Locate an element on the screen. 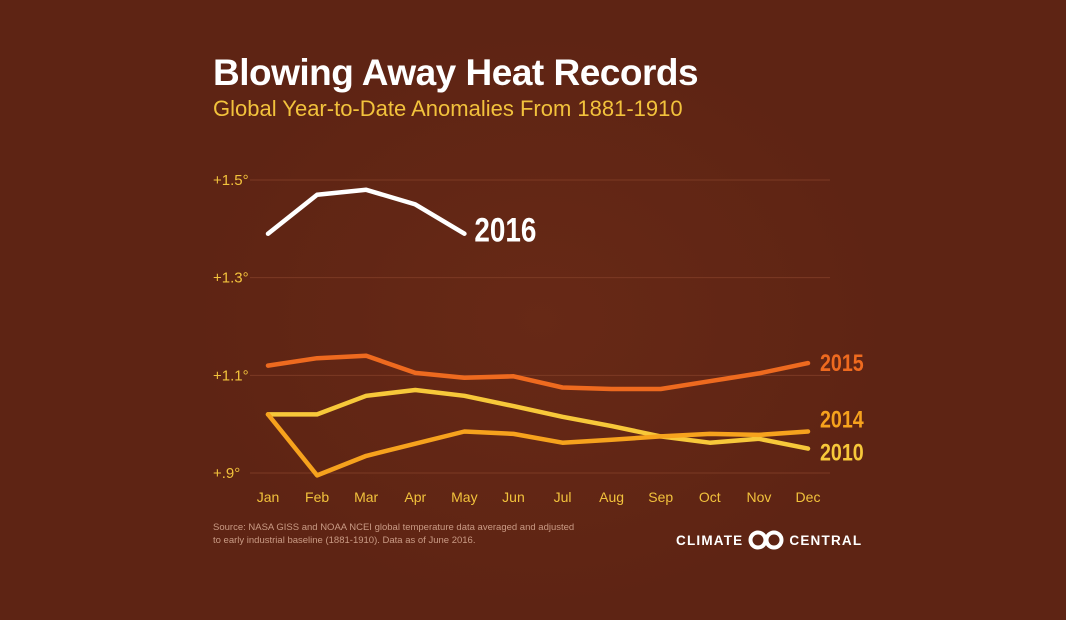 This screenshot has width=1066, height=620. series-line-2015 is located at coordinates (538, 372).